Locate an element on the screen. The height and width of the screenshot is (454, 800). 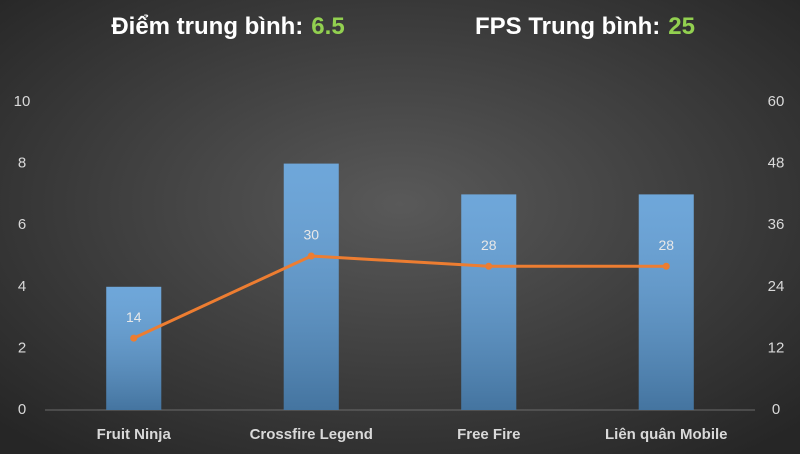
chart-title: Điểm trung bình: 6.5 is located at coordinates (227, 26).